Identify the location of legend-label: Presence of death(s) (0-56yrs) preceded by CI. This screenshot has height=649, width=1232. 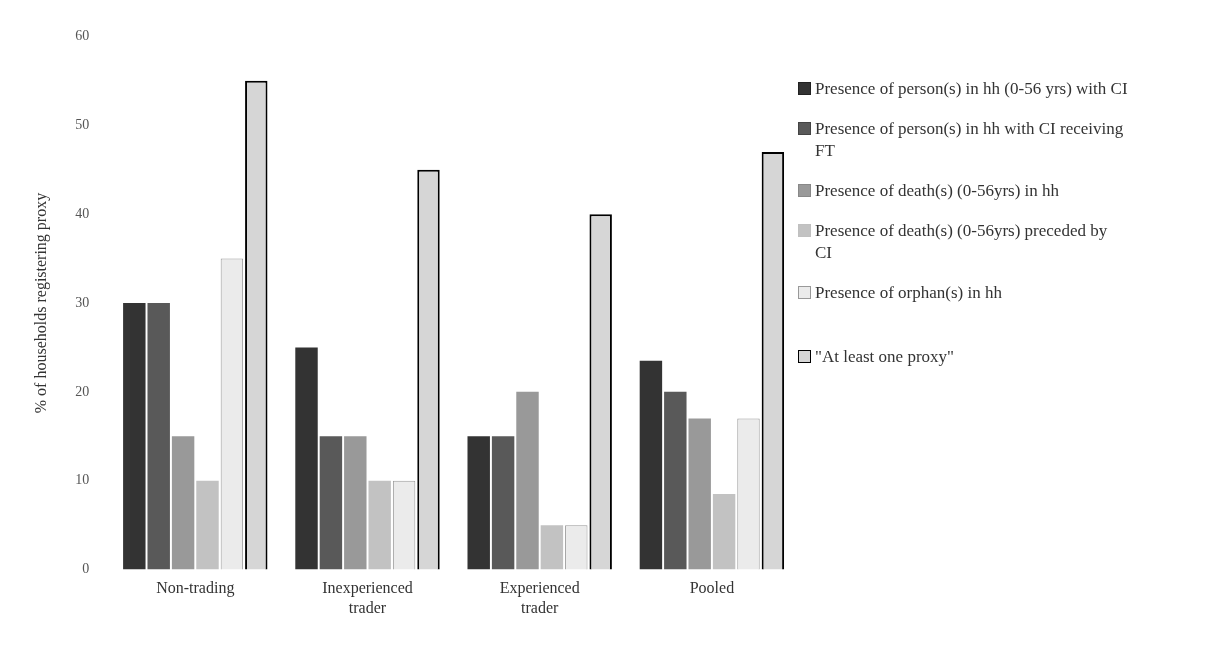
(962, 242).